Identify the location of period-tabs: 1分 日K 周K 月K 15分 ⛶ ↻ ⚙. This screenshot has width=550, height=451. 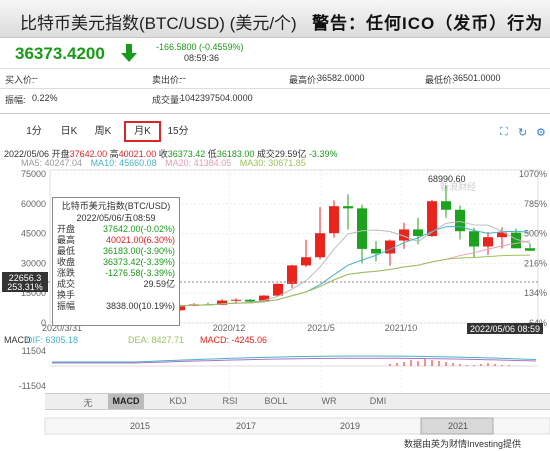
(275, 131).